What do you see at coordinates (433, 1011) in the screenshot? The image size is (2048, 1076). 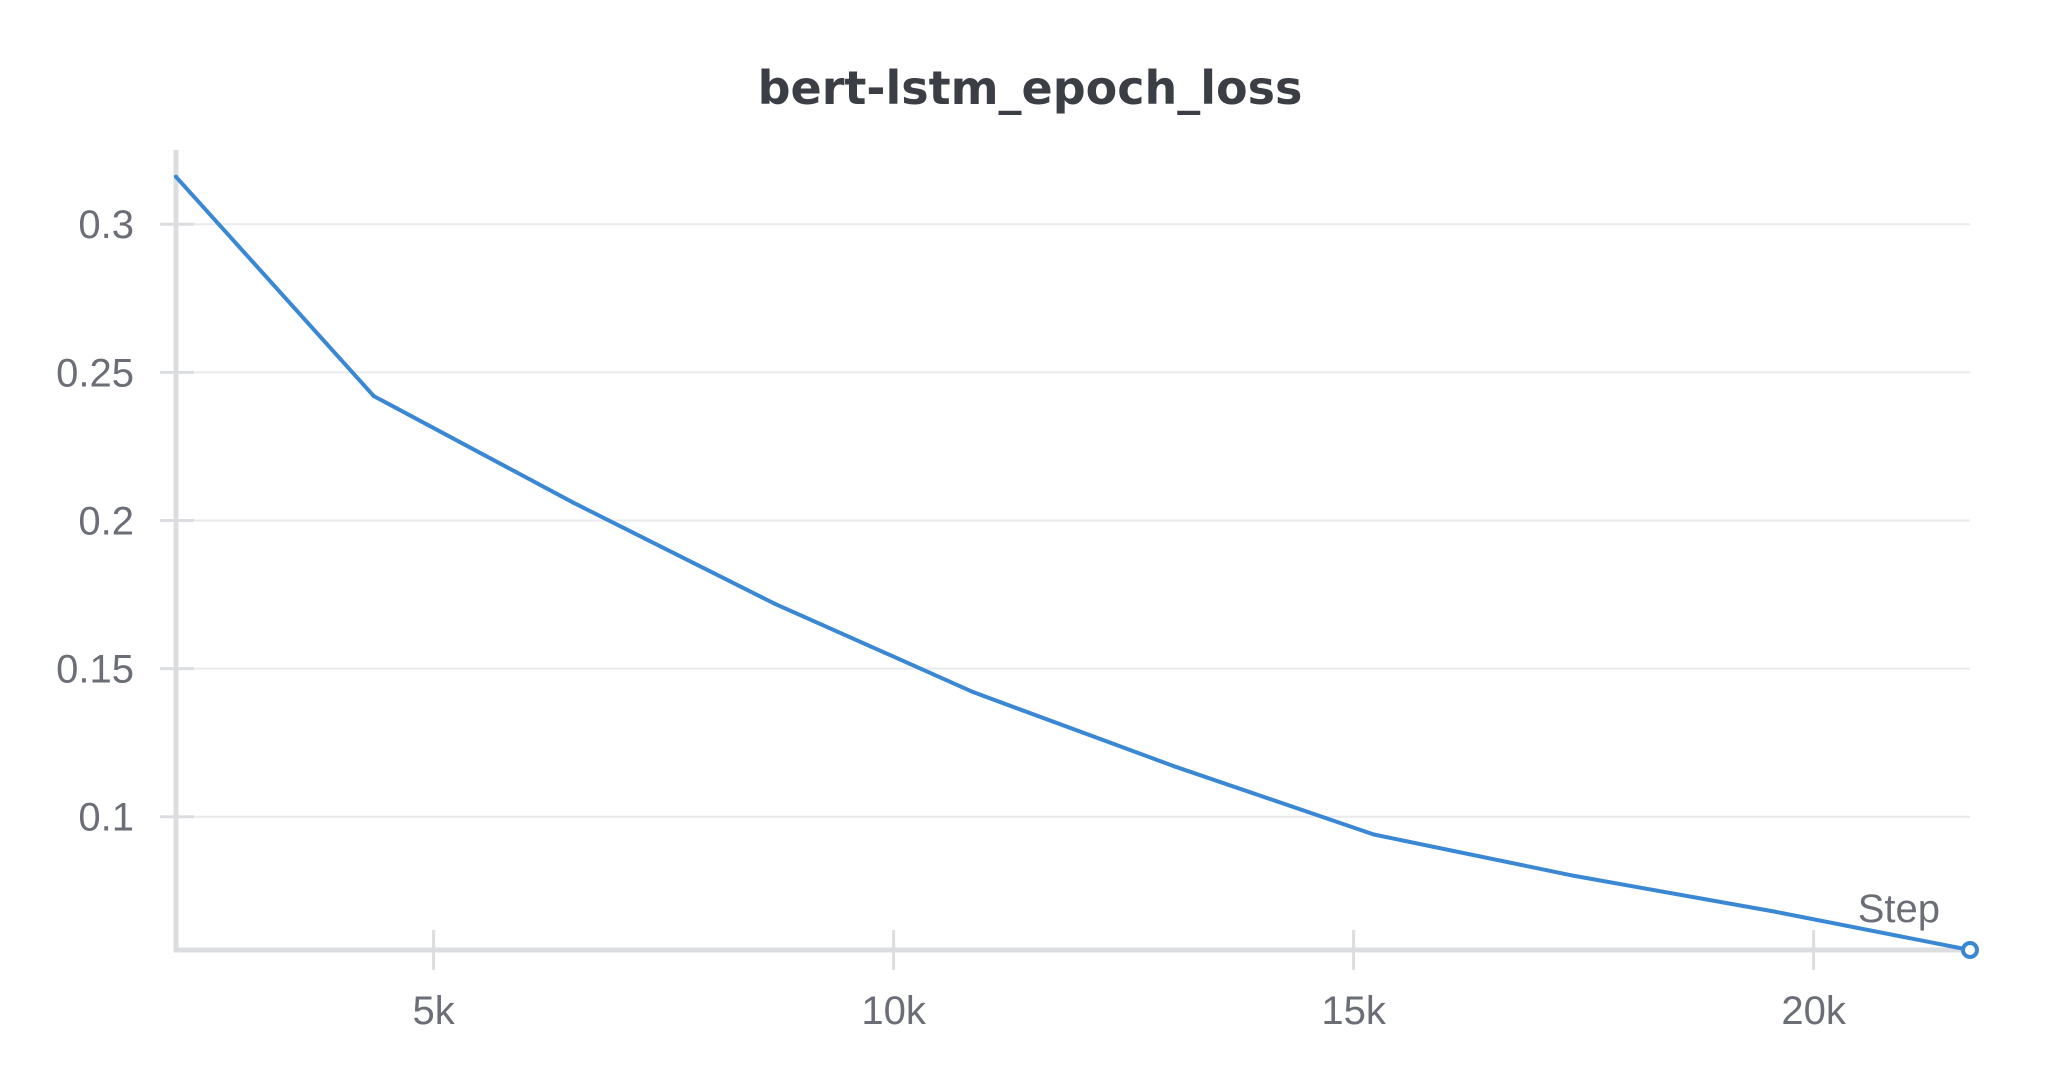 I see `x-tick-label: 5k` at bounding box center [433, 1011].